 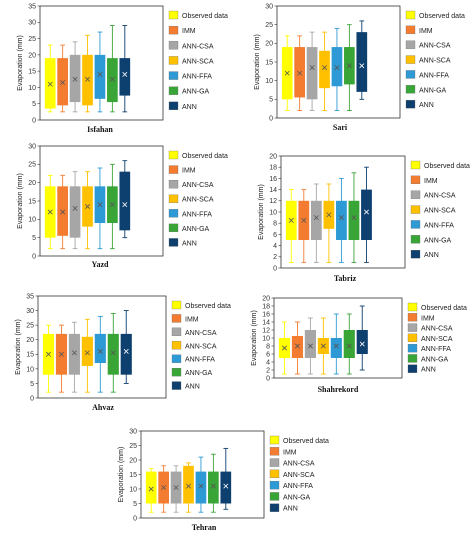 What do you see at coordinates (268, 362) in the screenshot?
I see `y-tick-label: 4` at bounding box center [268, 362].